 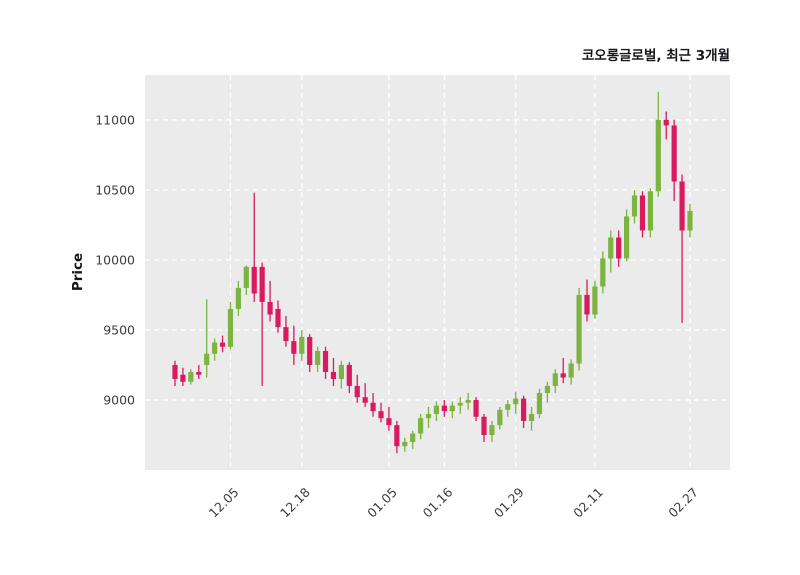 I want to click on chart-title: 코오롱글로벌, 최근 3개월, so click(x=655, y=56).